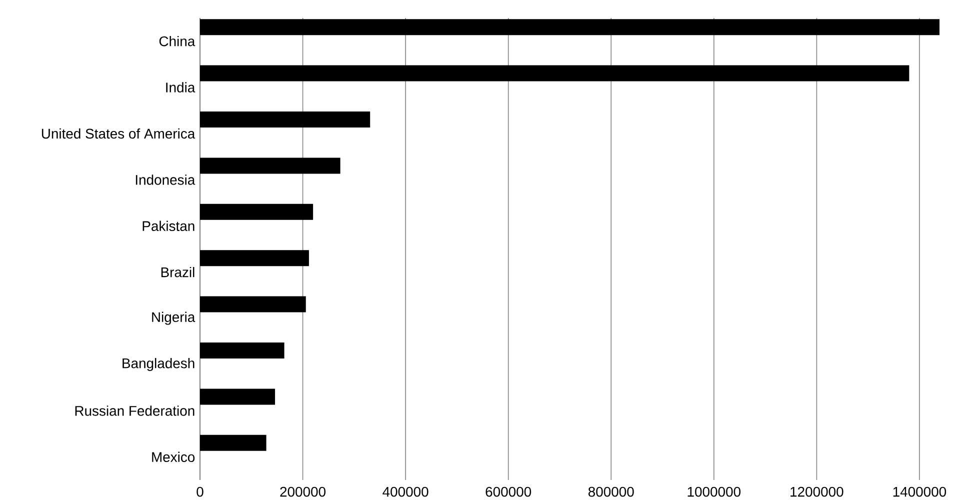 This screenshot has height=500, width=960. What do you see at coordinates (817, 491) in the screenshot?
I see `x-tick-label: 1200000` at bounding box center [817, 491].